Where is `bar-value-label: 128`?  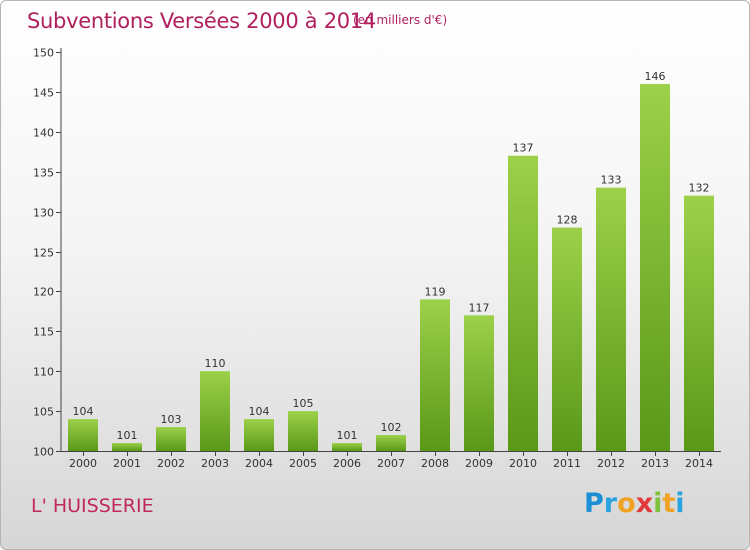 bar-value-label: 128 is located at coordinates (567, 220).